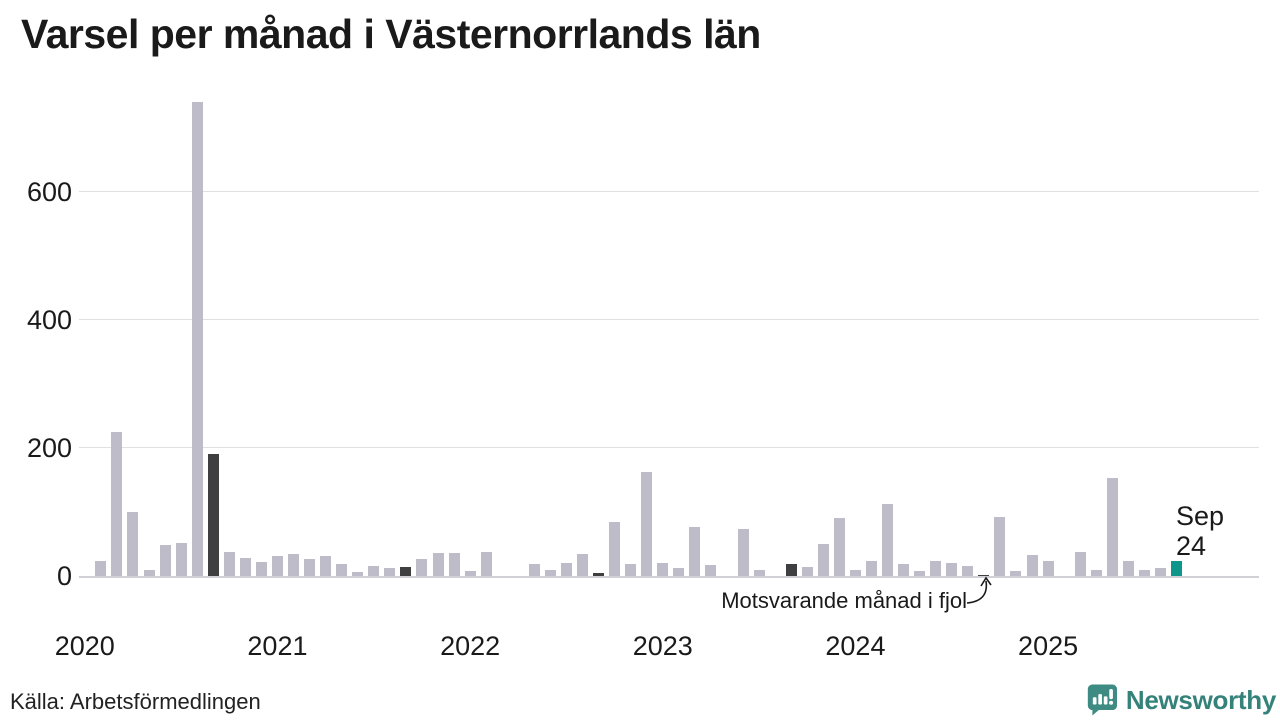 Image resolution: width=1280 pixels, height=720 pixels. What do you see at coordinates (1191, 546) in the screenshot?
I see `highlight-value-label: 24` at bounding box center [1191, 546].